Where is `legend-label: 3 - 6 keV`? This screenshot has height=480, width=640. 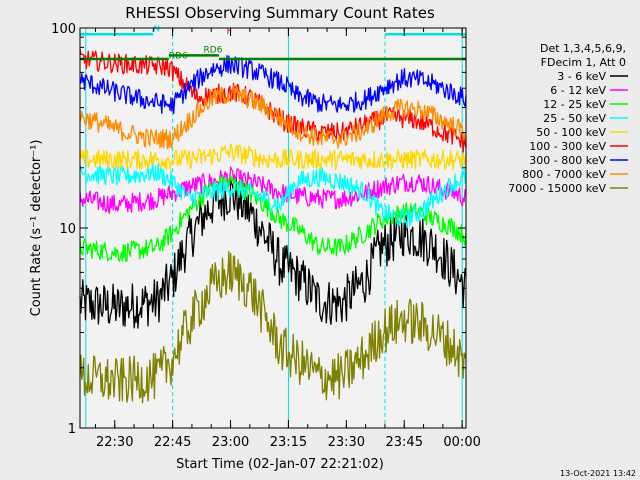
legend-label: 3 - 6 keV is located at coordinates (581, 76).